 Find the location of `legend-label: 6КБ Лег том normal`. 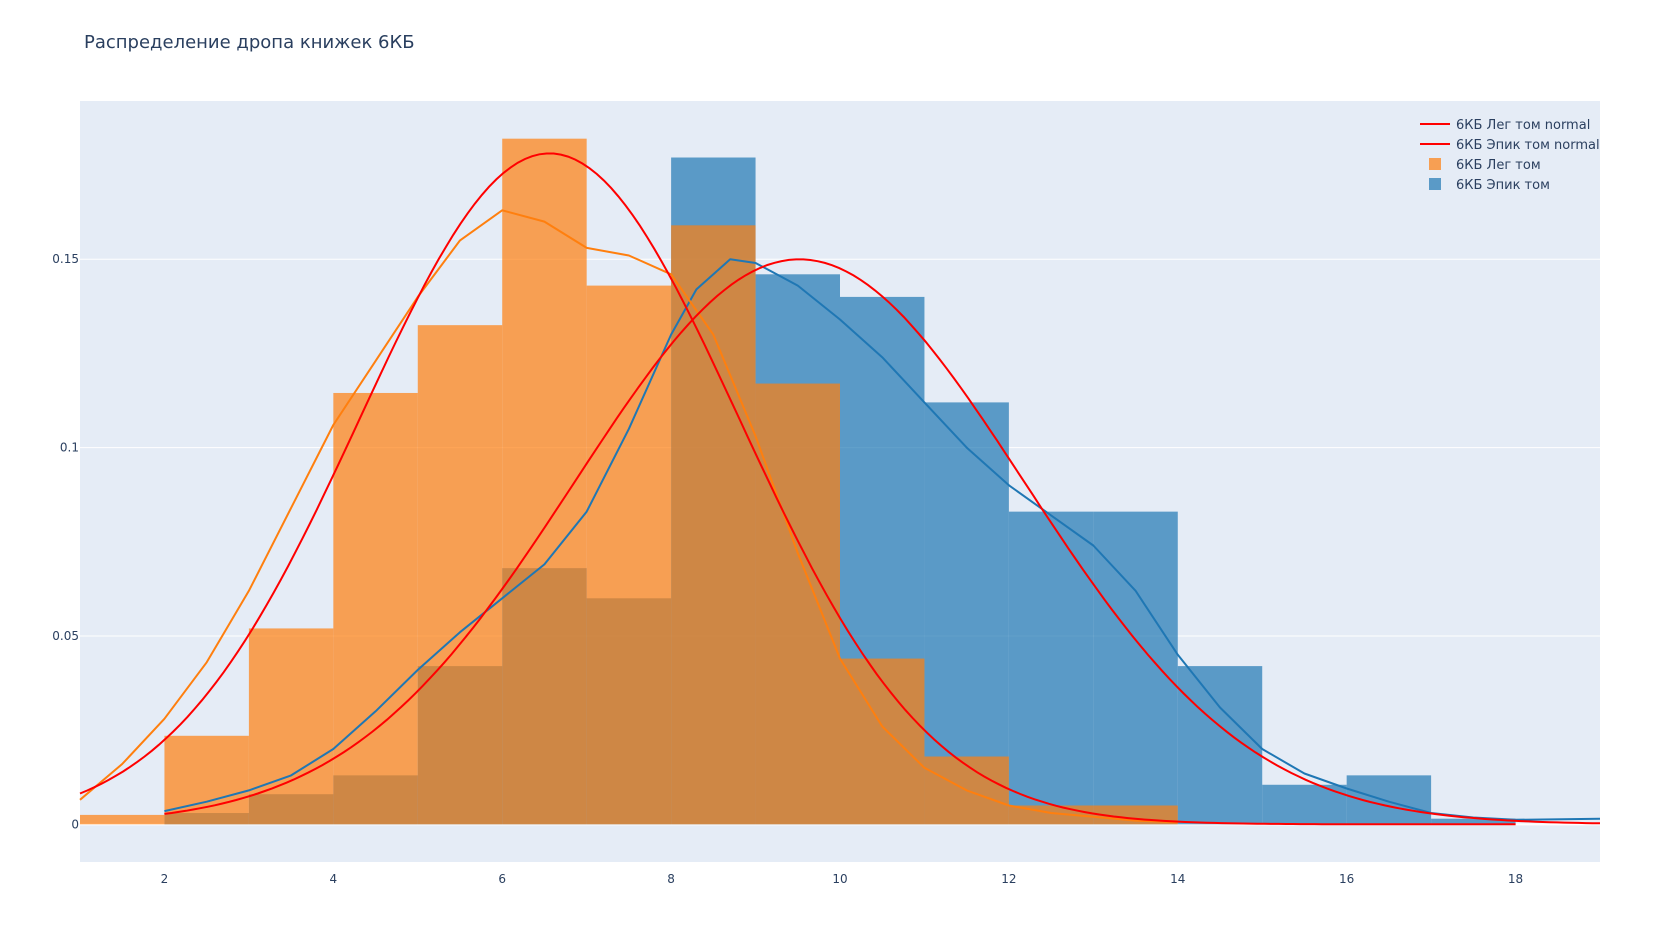

legend-label: 6КБ Лег том normal is located at coordinates (1523, 125).